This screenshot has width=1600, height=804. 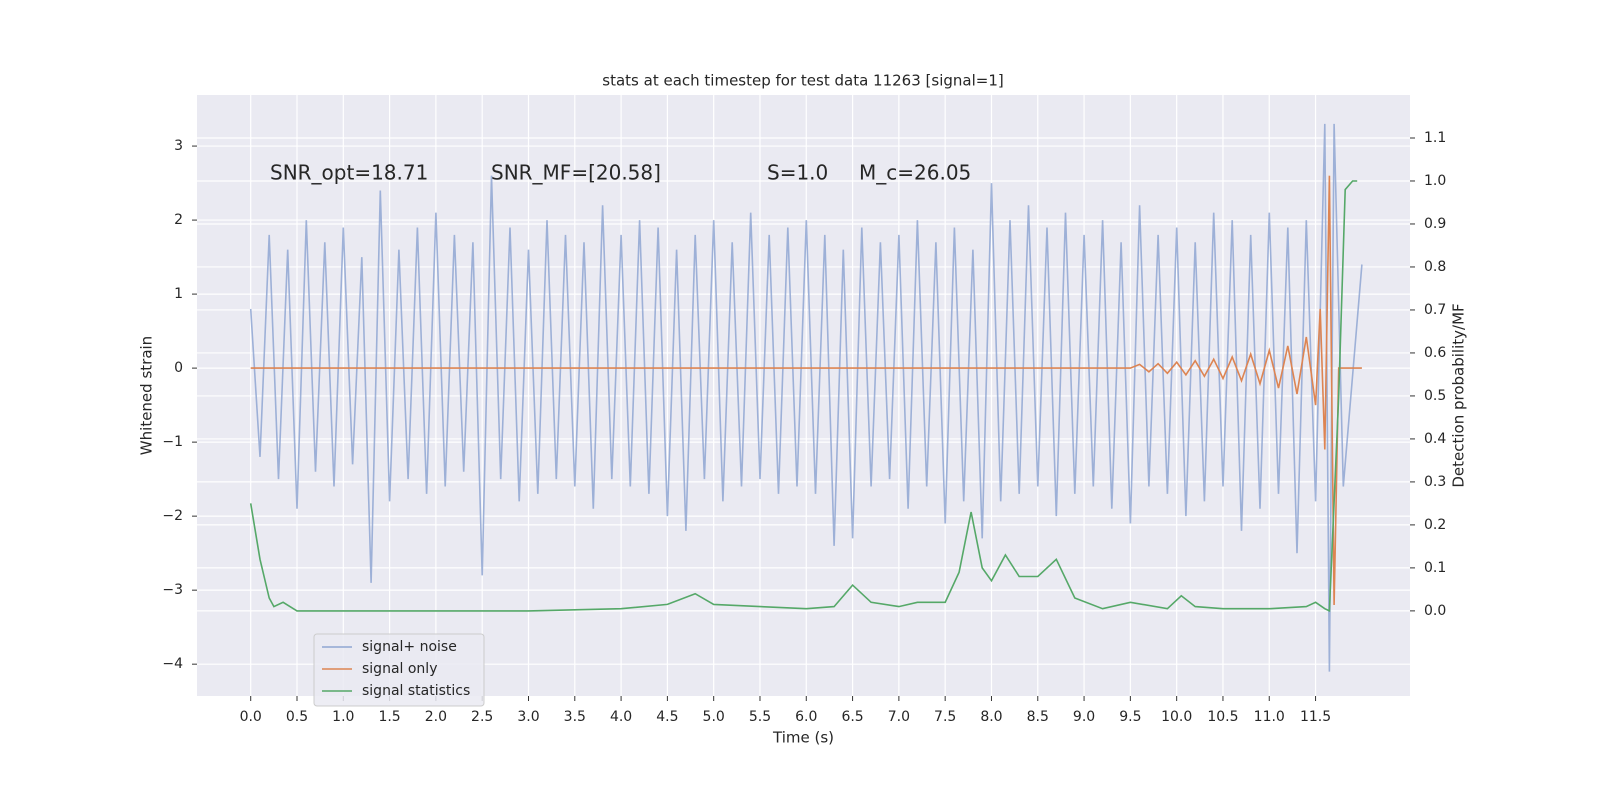 I want to click on legend-label: signal+ noise, so click(x=409, y=647).